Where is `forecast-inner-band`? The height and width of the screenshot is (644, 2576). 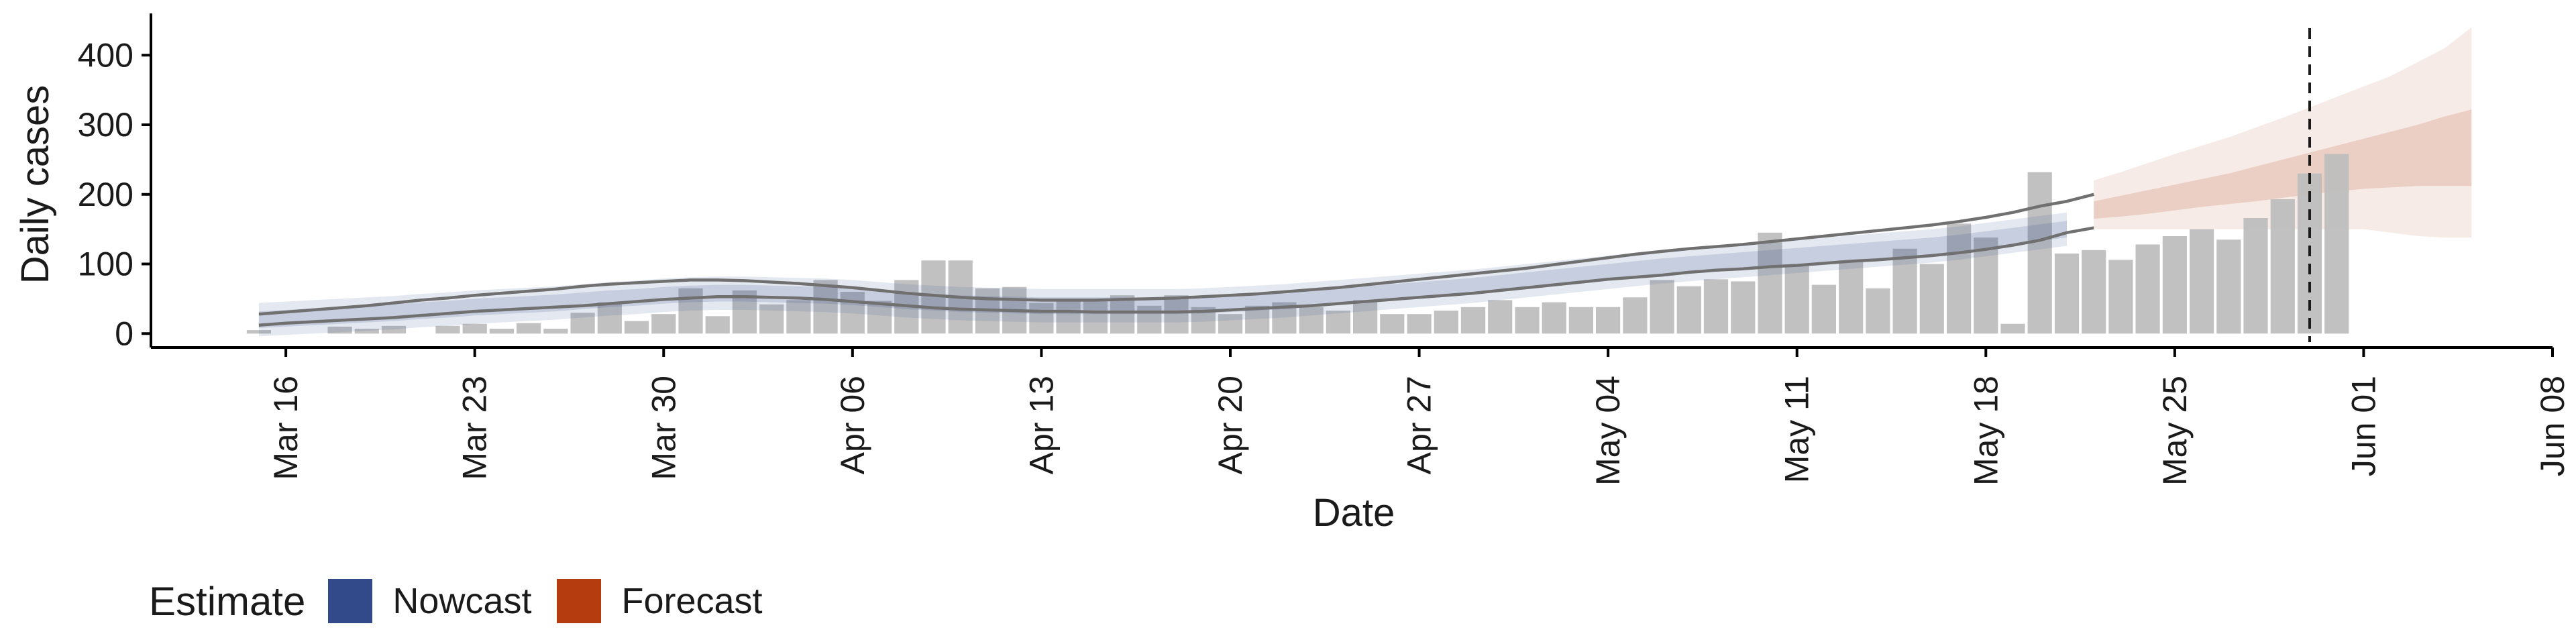
forecast-inner-band is located at coordinates (2283, 164).